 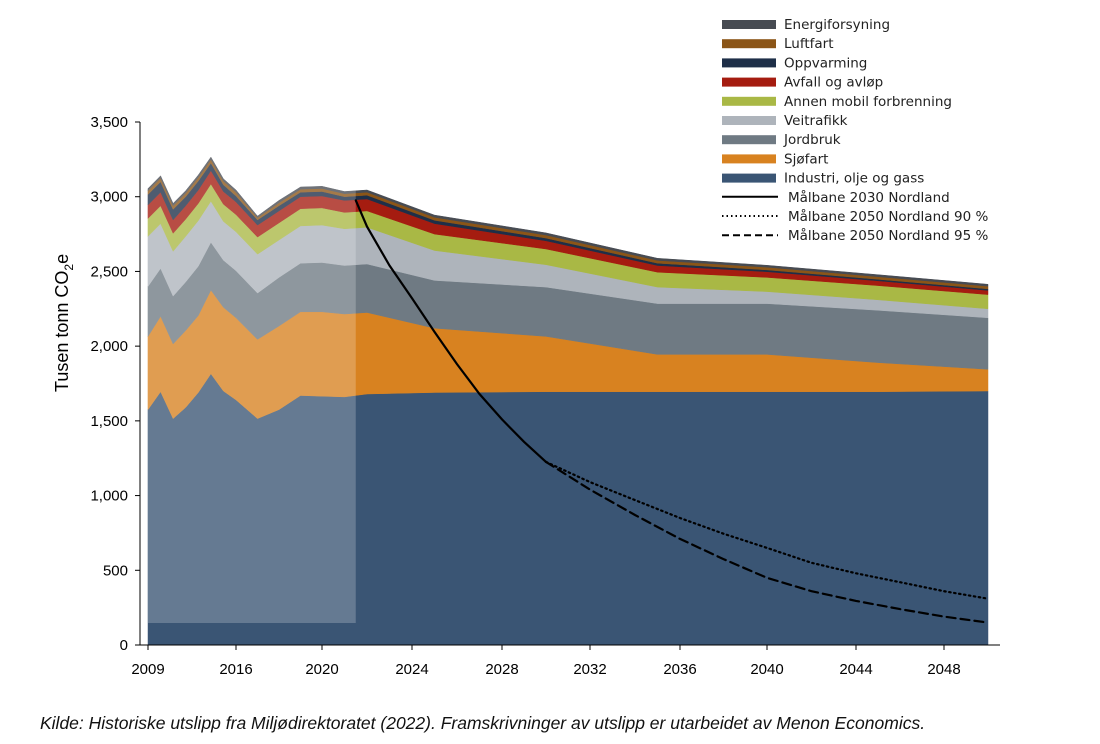 I want to click on x-tick-label: 2044, so click(x=855, y=669).